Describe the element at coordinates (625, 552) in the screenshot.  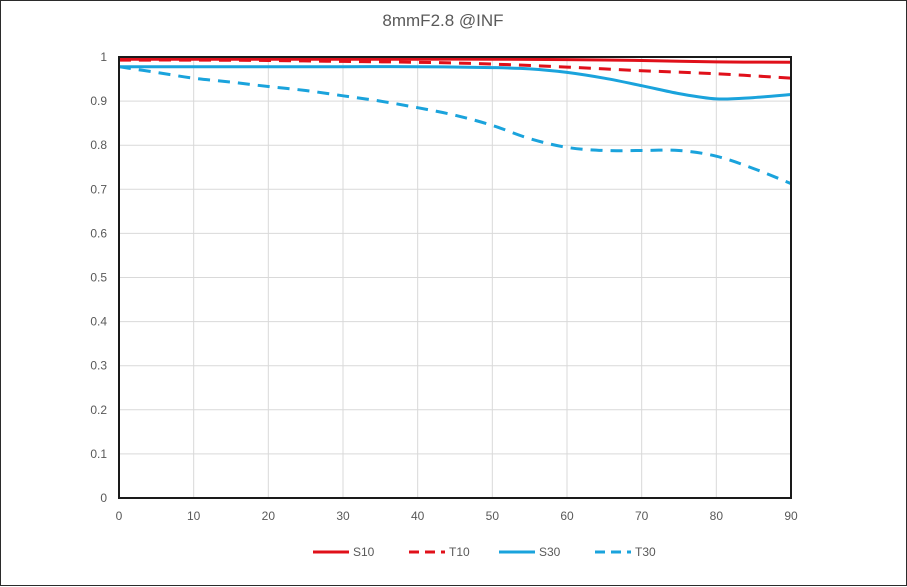
I see `legend-item-t30: T30` at that location.